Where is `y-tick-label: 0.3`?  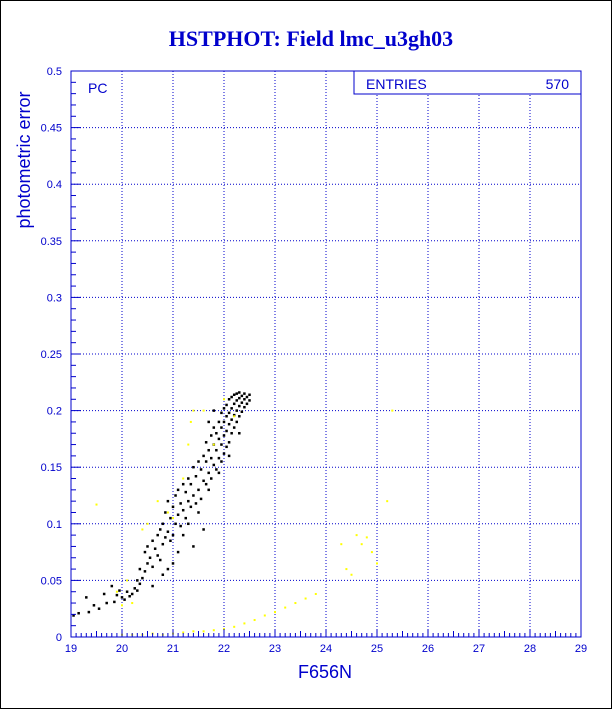 y-tick-label: 0.3 is located at coordinates (54, 298).